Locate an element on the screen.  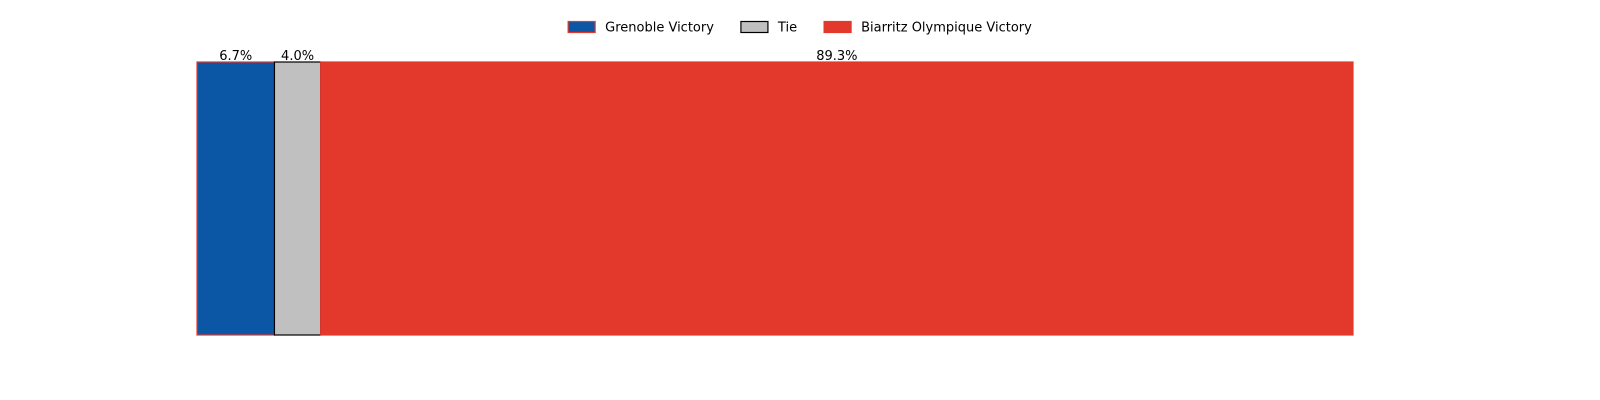
legend-label-grenoble-victory: Grenoble Victory is located at coordinates (659, 28).